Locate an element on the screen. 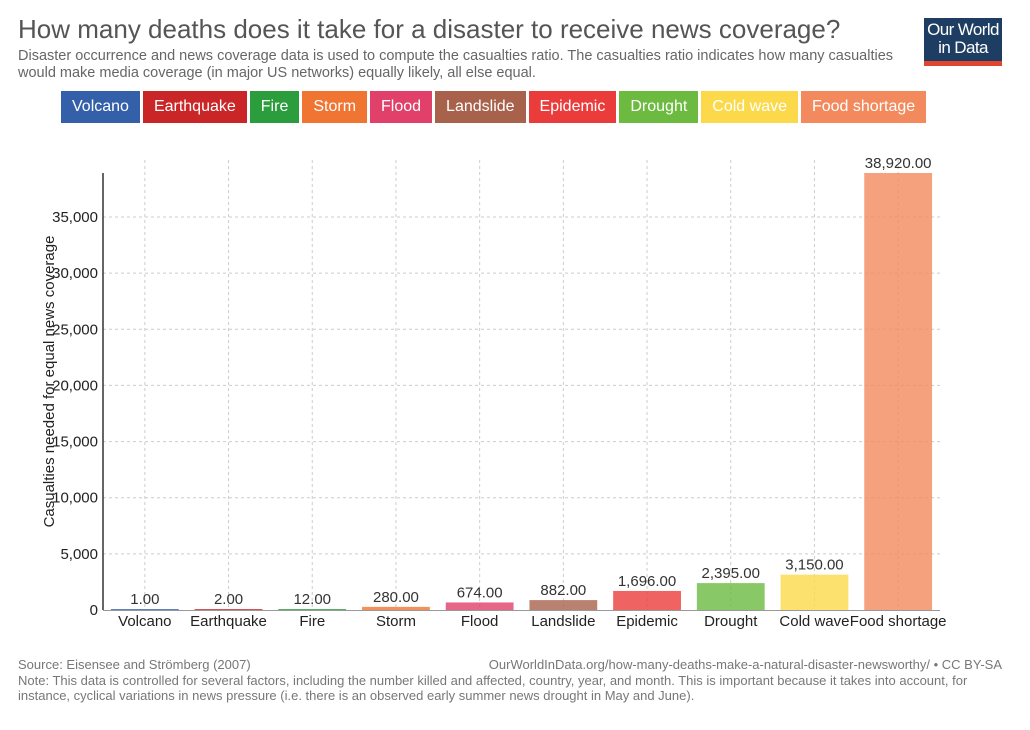  legend-item-landslide: Landslide is located at coordinates (480, 107).